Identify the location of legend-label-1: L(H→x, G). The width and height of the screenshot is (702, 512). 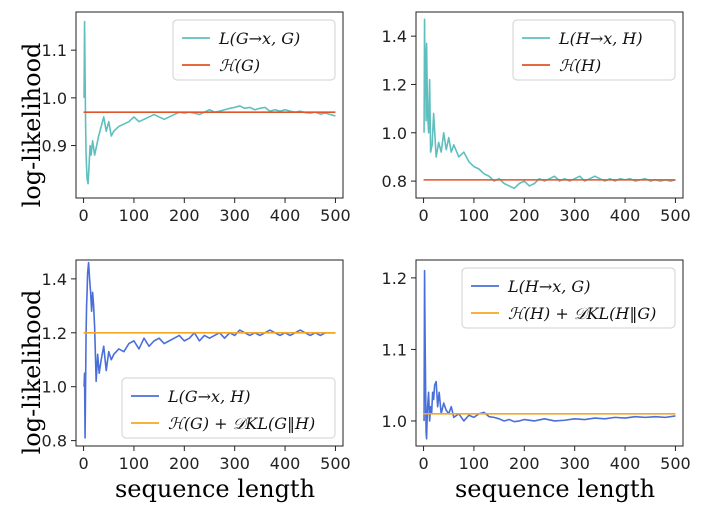
(548, 286).